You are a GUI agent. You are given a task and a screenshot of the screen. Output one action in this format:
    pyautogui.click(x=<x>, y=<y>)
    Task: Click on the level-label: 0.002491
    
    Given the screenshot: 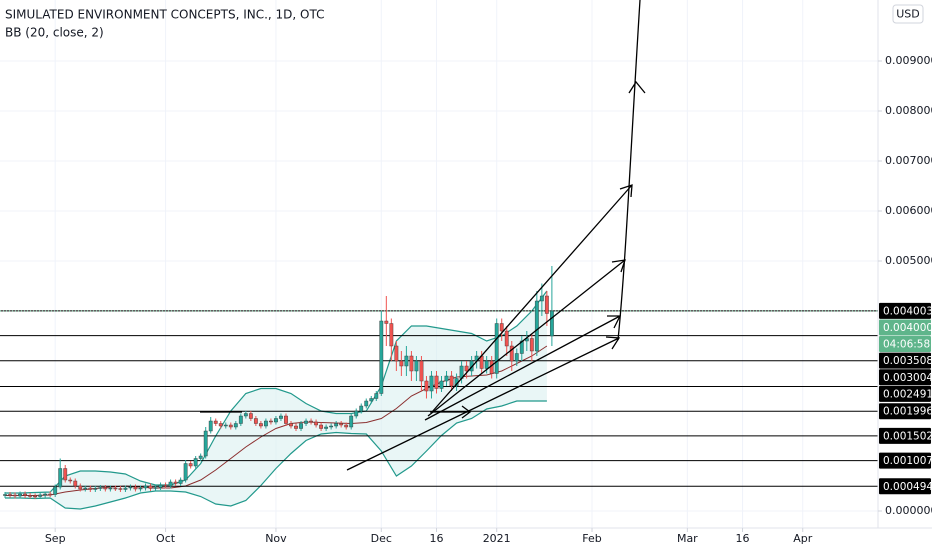 What is the action you would take?
    pyautogui.click(x=907, y=394)
    